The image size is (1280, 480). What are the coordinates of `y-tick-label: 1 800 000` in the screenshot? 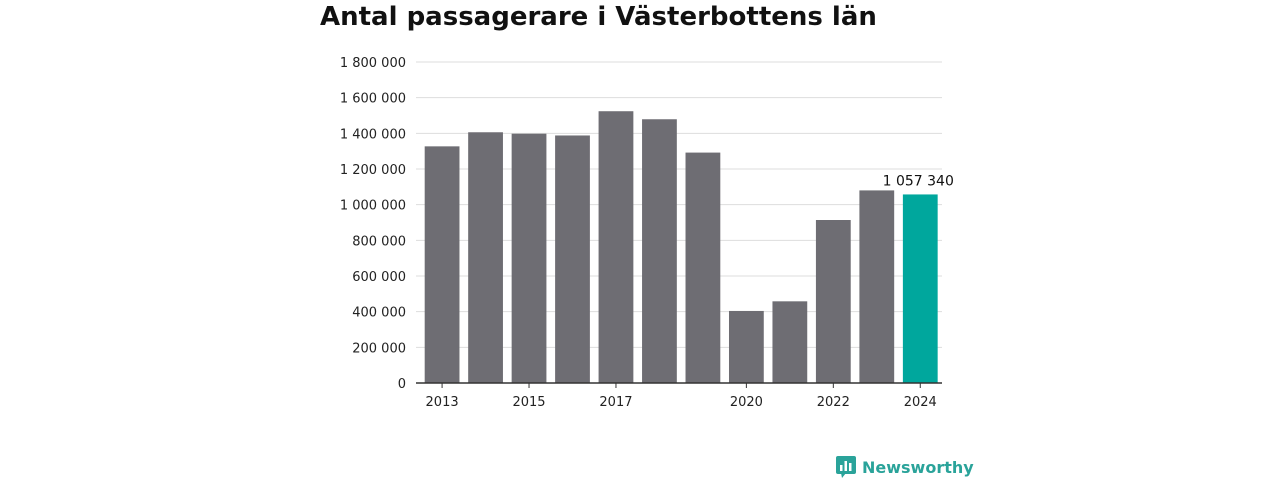 It's located at (373, 63).